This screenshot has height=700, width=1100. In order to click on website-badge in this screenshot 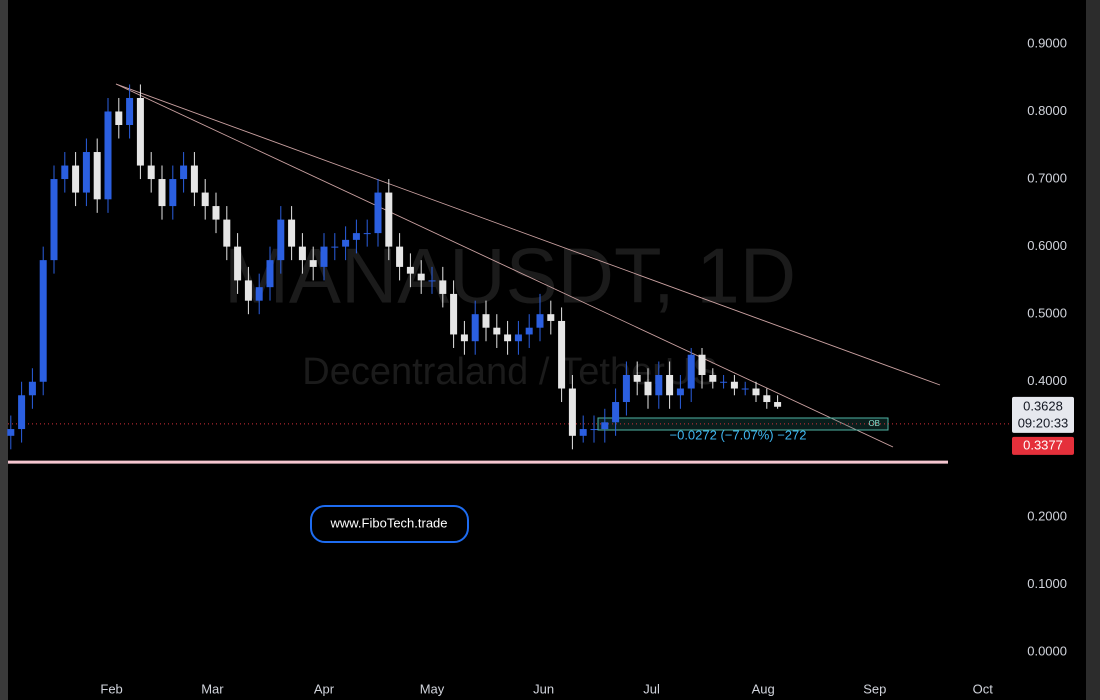, I will do `click(389, 524)`.